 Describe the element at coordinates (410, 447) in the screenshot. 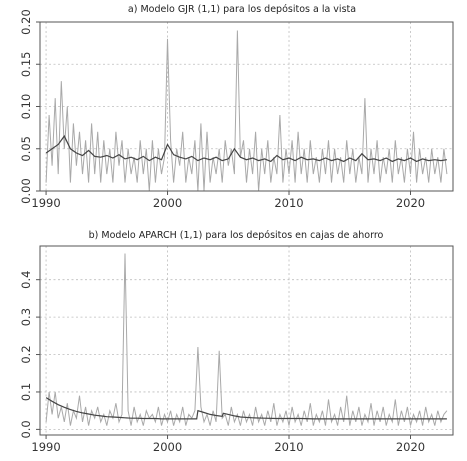

I see `panel-b-x-tick-label-3: 2020` at that location.